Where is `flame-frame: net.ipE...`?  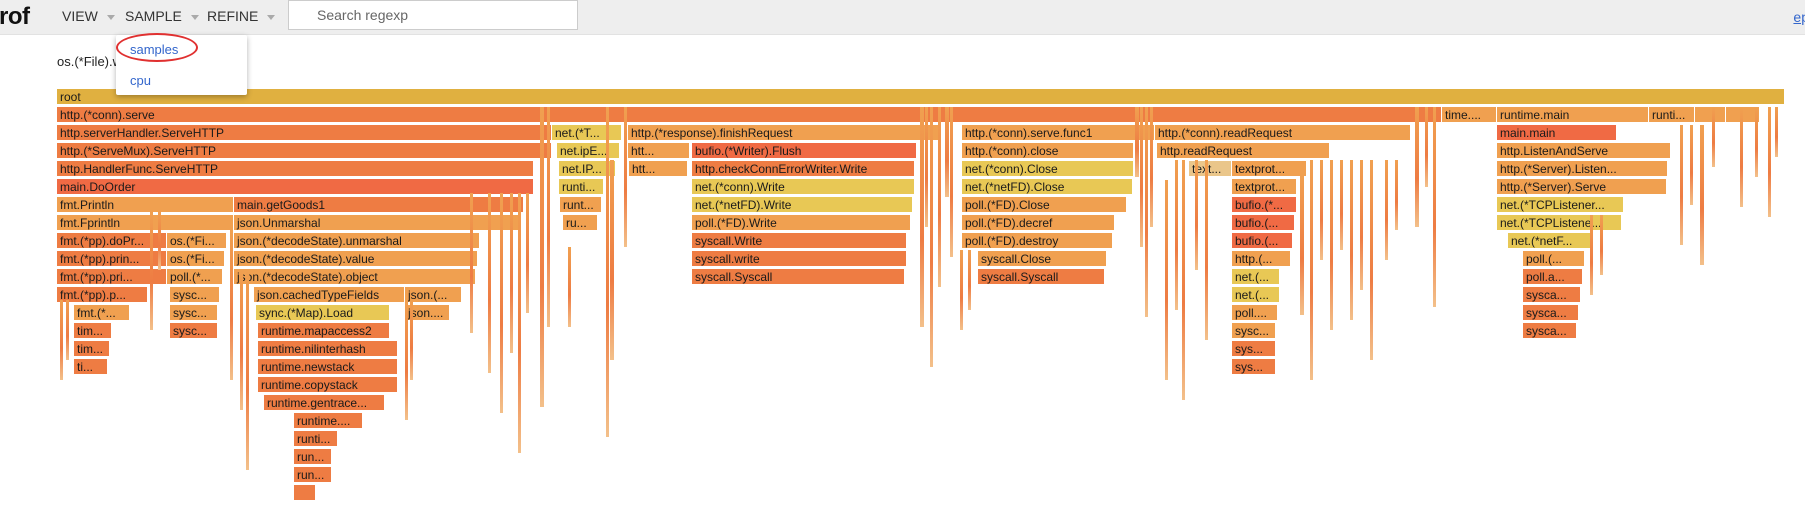
flame-frame: net.ipE... is located at coordinates (588, 151).